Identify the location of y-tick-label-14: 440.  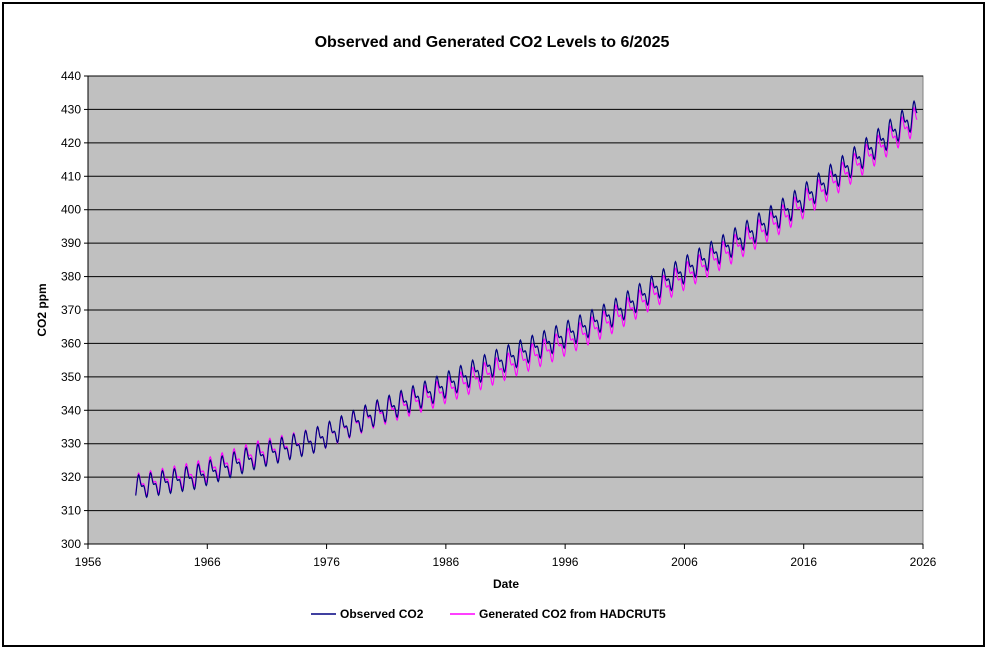
(71, 76).